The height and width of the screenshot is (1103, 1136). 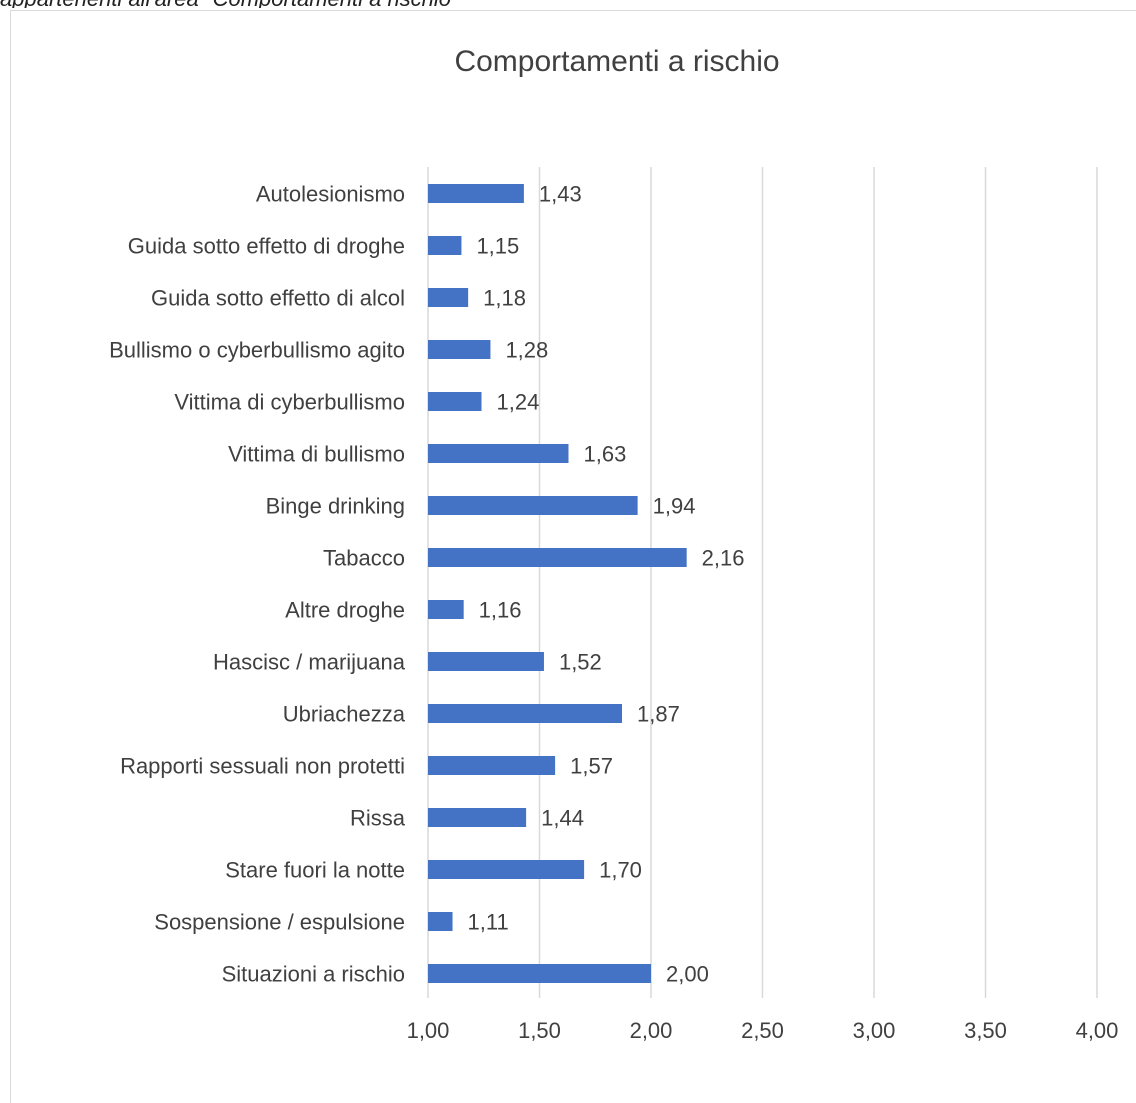 I want to click on data-label: 1,52, so click(x=580, y=662).